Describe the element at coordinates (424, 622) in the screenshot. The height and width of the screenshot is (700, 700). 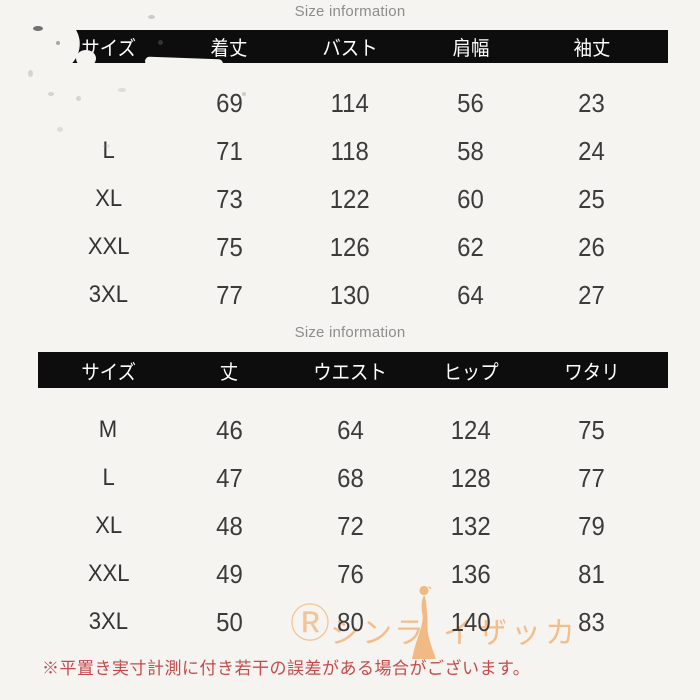
I see `statuette-icon` at that location.